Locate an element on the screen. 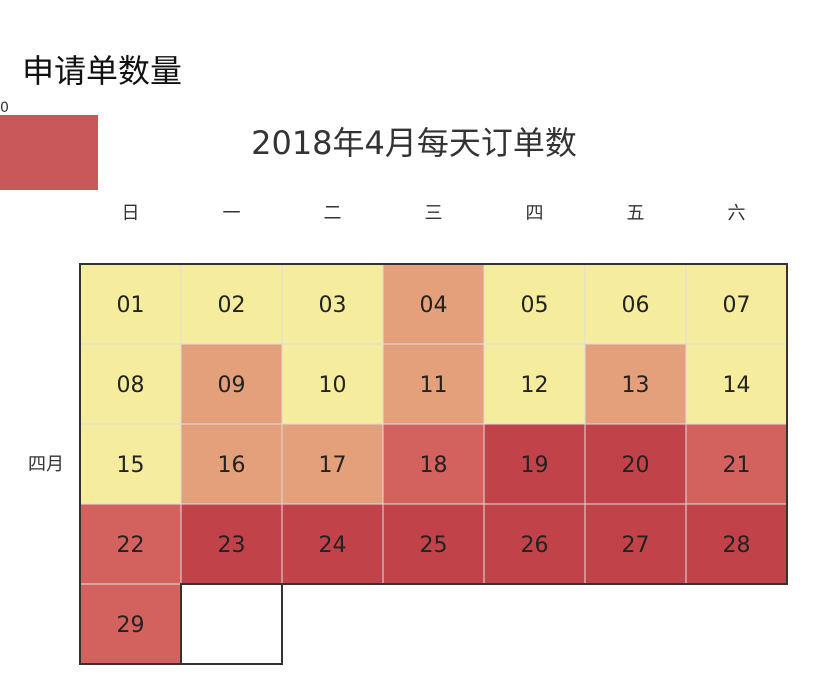 The width and height of the screenshot is (824, 690). day-label: 27 is located at coordinates (636, 545).